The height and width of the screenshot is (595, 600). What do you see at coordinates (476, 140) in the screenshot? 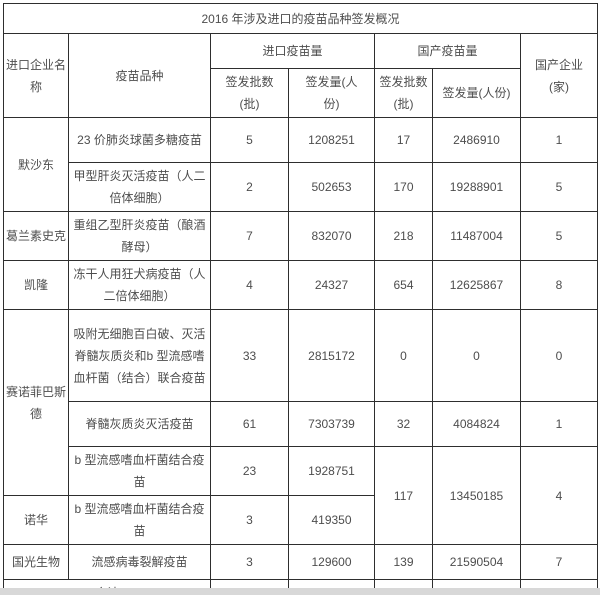
I see `domestic-doses-cell: 2486910` at bounding box center [476, 140].